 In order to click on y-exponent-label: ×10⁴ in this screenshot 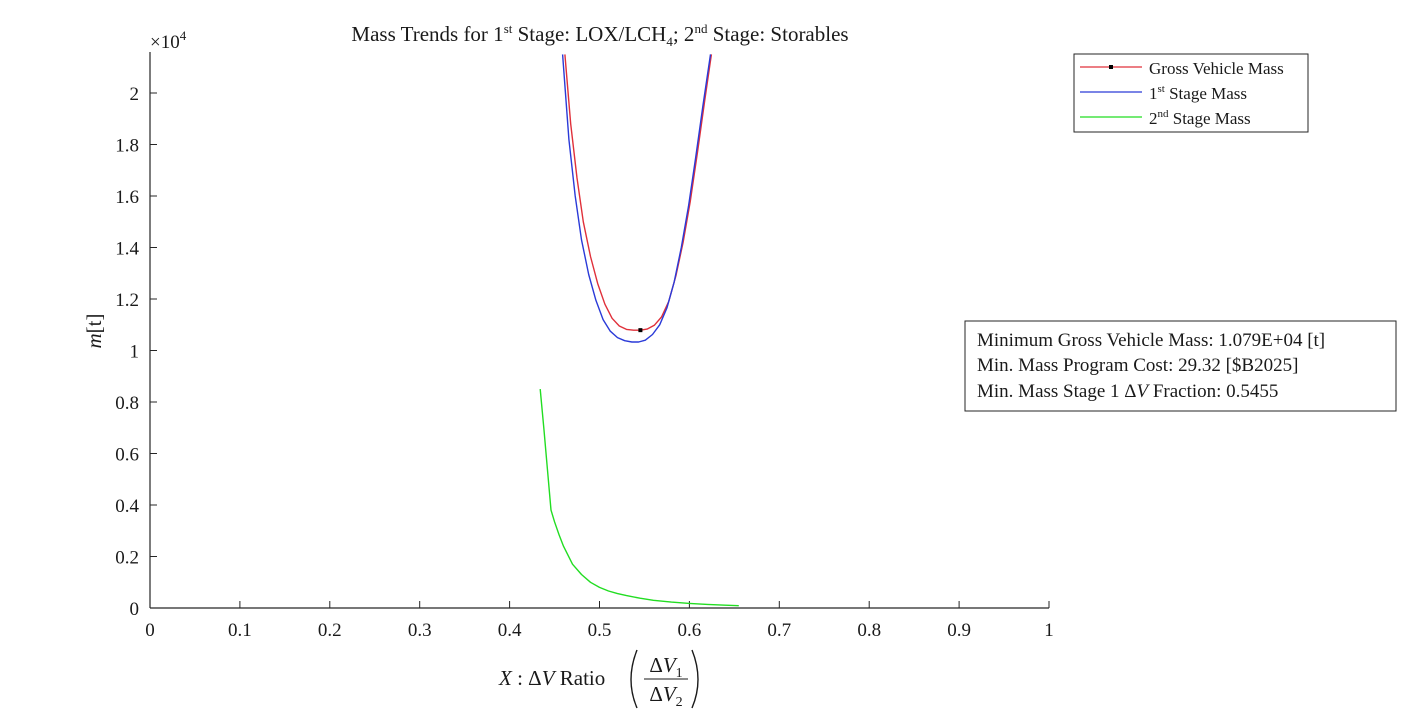, I will do `click(168, 40)`.